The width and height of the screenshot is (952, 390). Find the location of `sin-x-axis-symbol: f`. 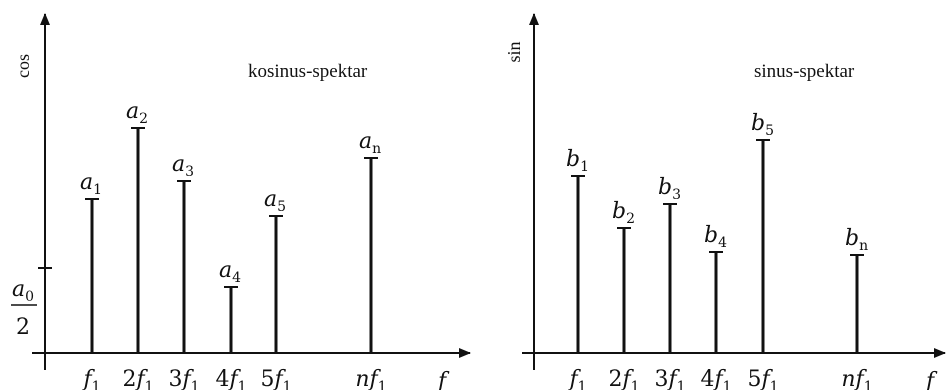

sin-x-axis-symbol: f is located at coordinates (931, 379).